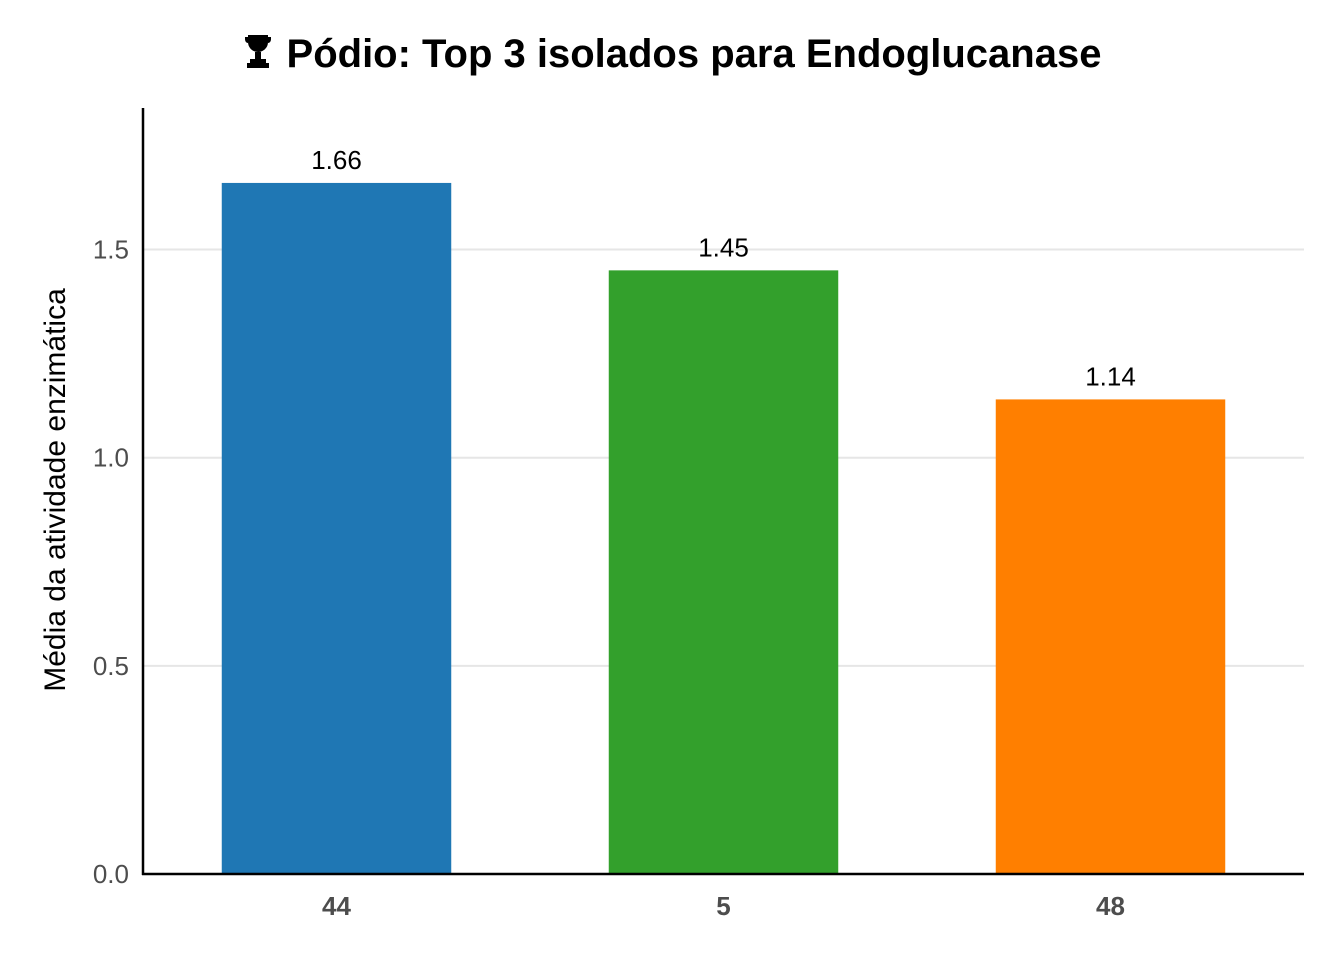  What do you see at coordinates (111, 458) in the screenshot?
I see `y-tick-label: 1.0` at bounding box center [111, 458].